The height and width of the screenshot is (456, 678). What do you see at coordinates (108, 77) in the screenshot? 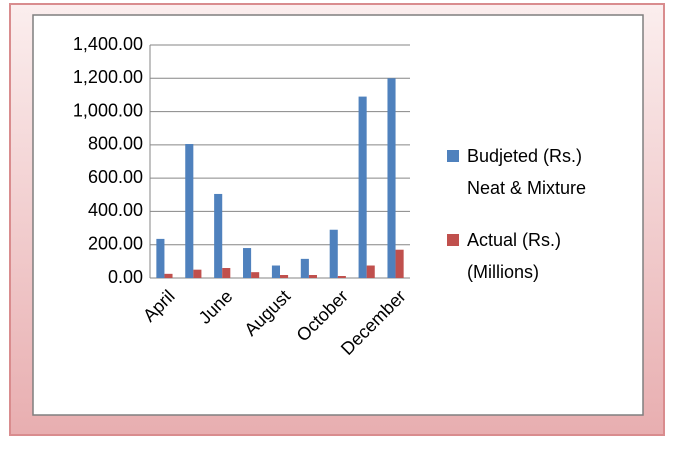
I see `y-tick-label: 1,200.00` at bounding box center [108, 77].